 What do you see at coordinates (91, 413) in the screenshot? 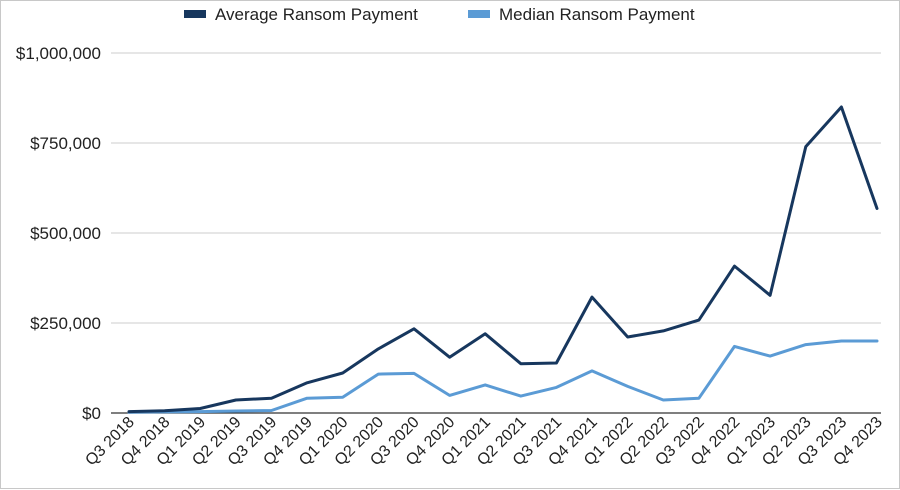
I see `y-tick-label: $0` at bounding box center [91, 413].